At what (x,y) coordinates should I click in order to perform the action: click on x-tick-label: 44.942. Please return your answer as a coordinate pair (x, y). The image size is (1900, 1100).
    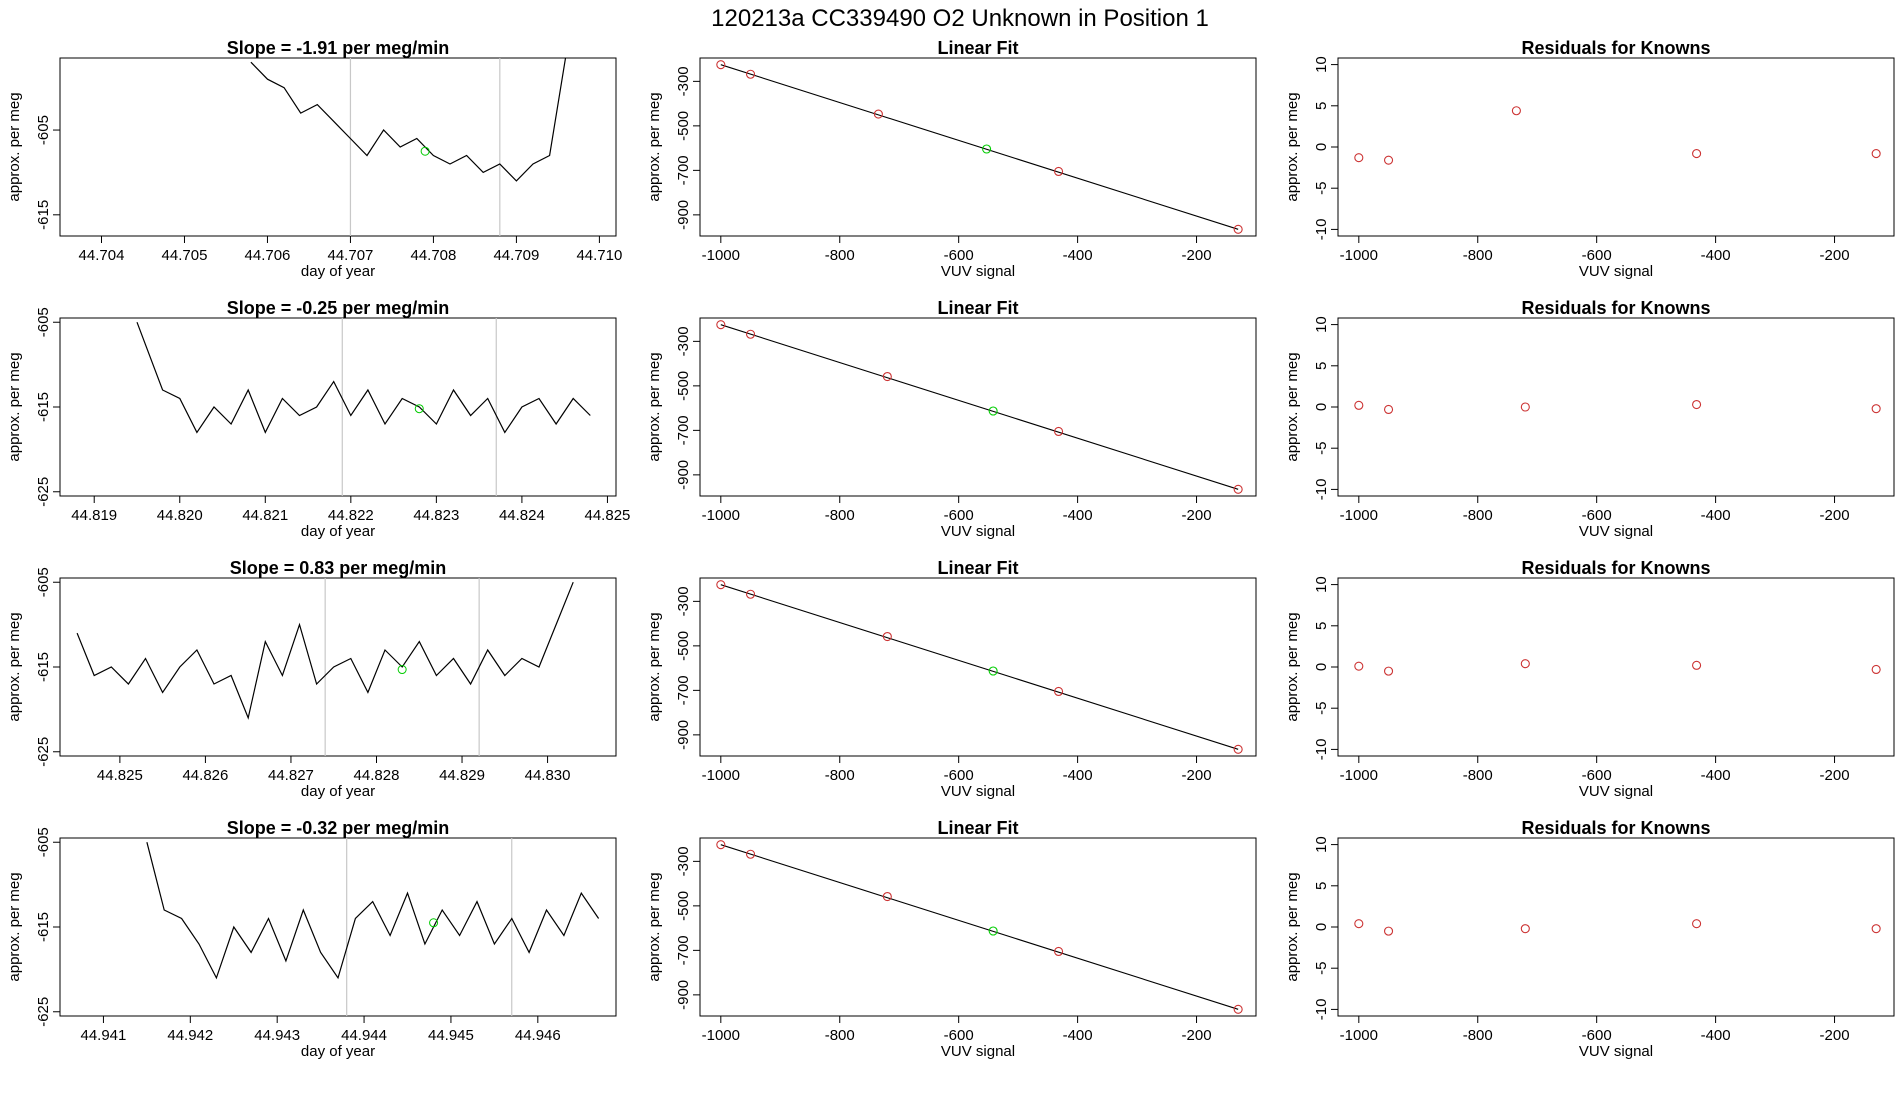
    Looking at the image, I should click on (190, 1035).